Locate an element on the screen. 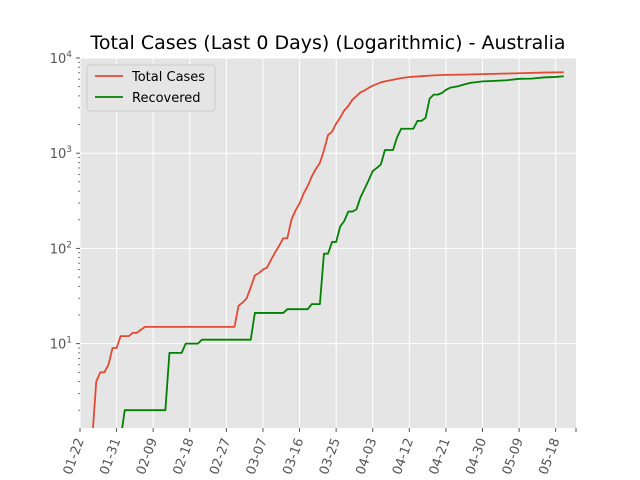 This screenshot has height=480, width=640. x-tick-label: 04-12 is located at coordinates (403, 456).